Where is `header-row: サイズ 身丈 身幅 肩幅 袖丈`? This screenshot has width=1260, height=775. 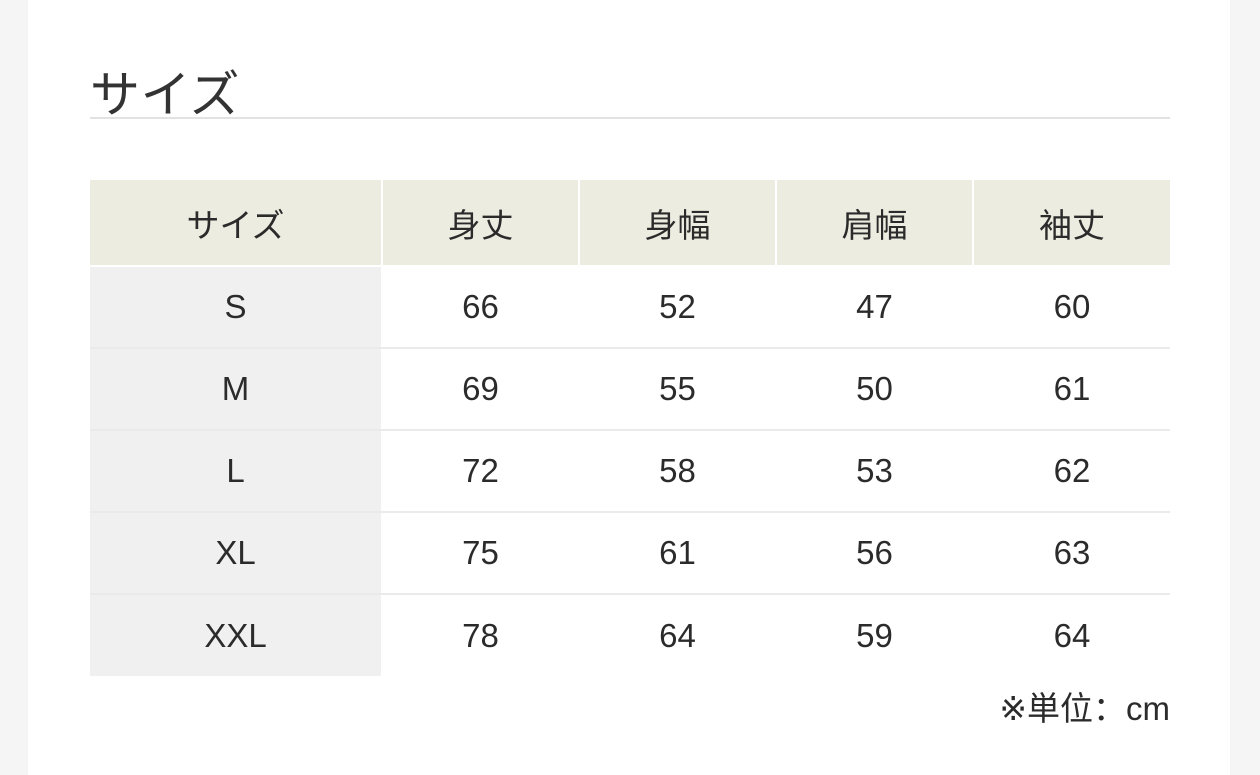 header-row: サイズ 身丈 身幅 肩幅 袖丈 is located at coordinates (630, 223).